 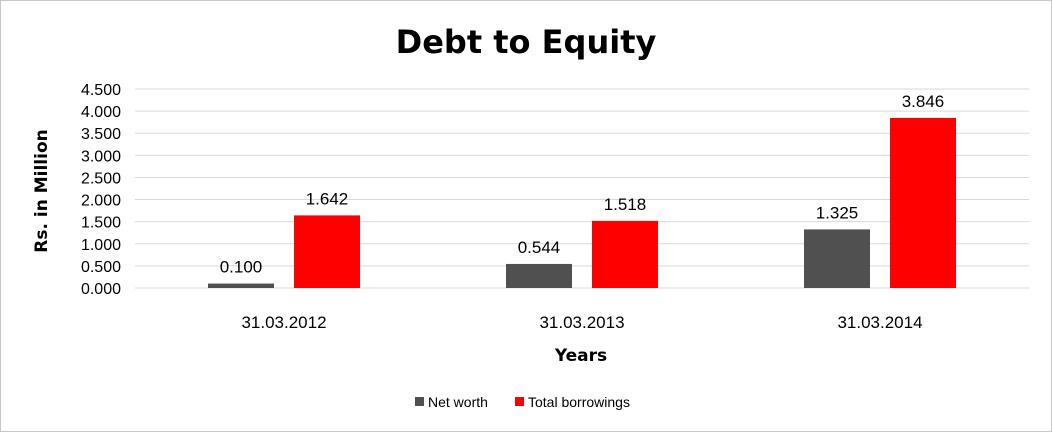 I want to click on x-axis-title: Years, so click(x=580, y=356).